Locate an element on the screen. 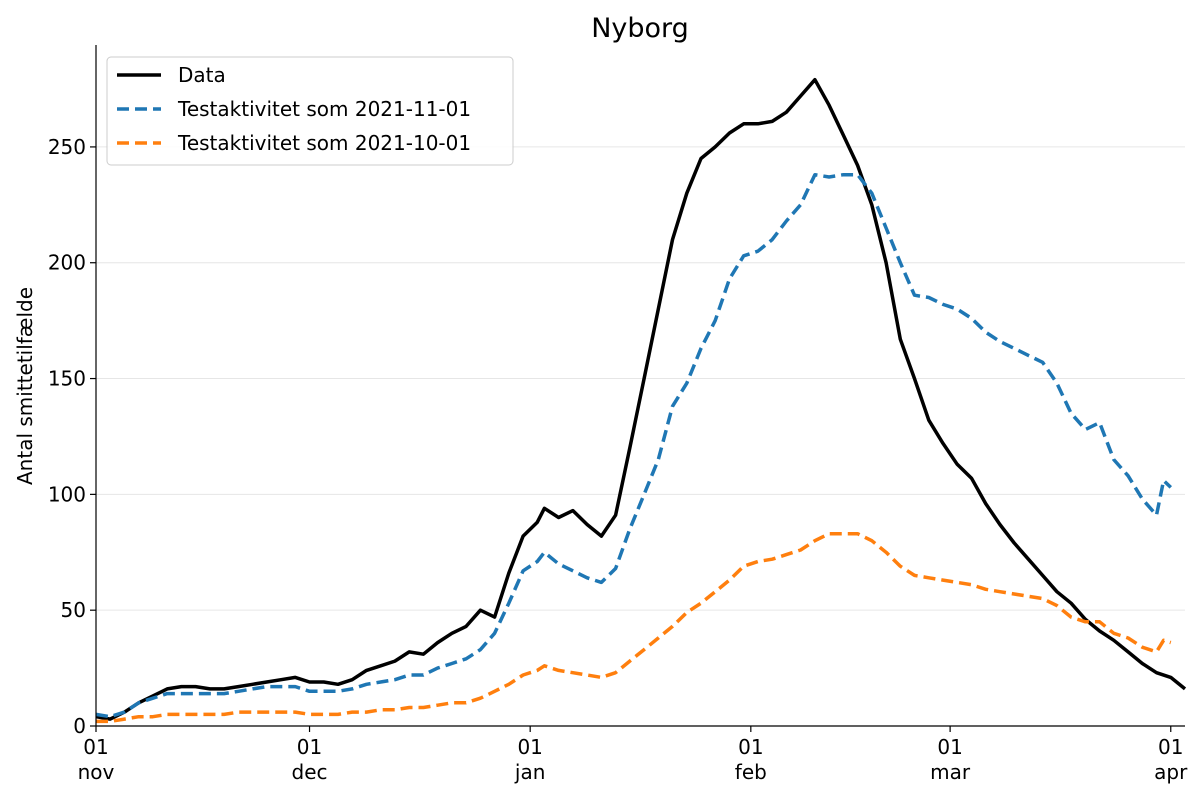  y-axis-label: Antal smittetilfælde is located at coordinates (25, 386).